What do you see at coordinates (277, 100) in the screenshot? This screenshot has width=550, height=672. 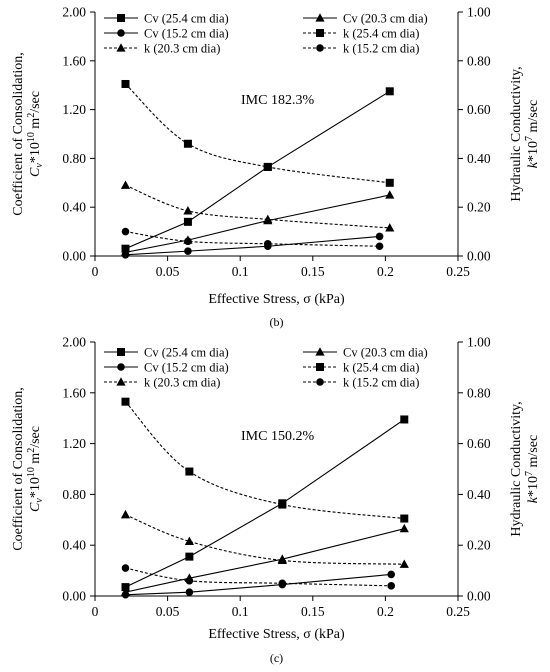 I see `annotation: IMC 182.3%` at bounding box center [277, 100].